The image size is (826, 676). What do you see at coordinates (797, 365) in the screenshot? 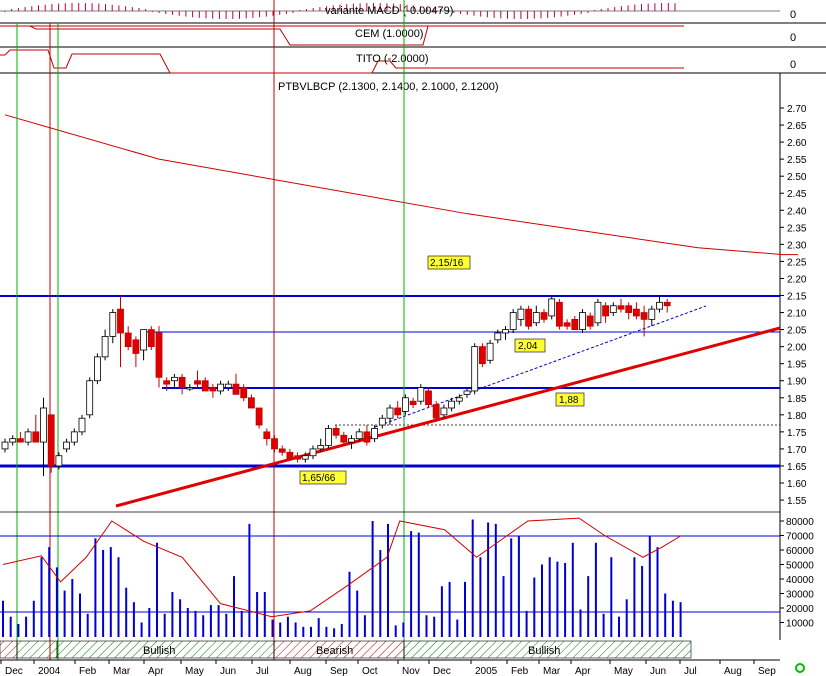
I see `price-tick-label: 1.95` at bounding box center [797, 365].